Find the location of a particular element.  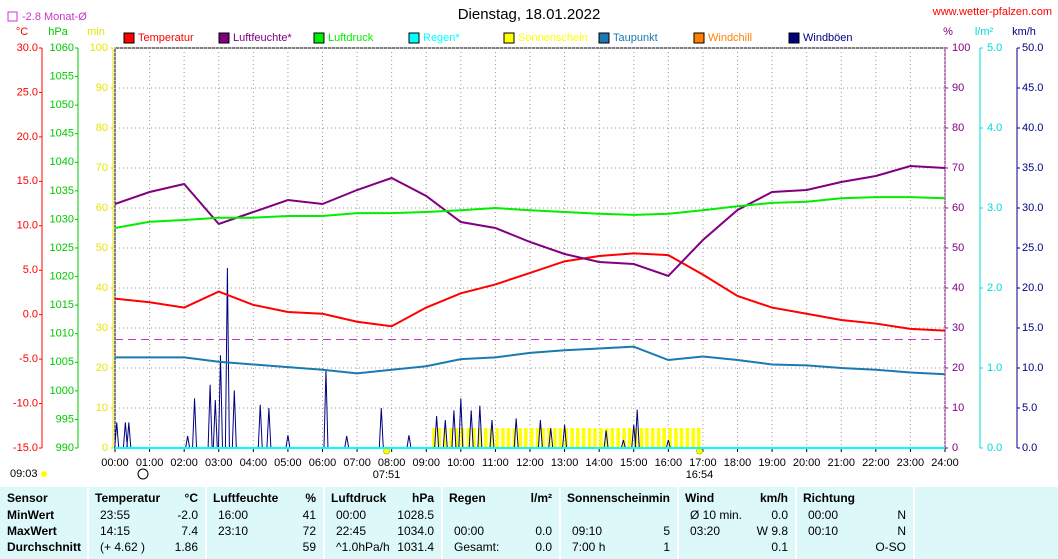

table-cell: -2.0 is located at coordinates (187, 515).